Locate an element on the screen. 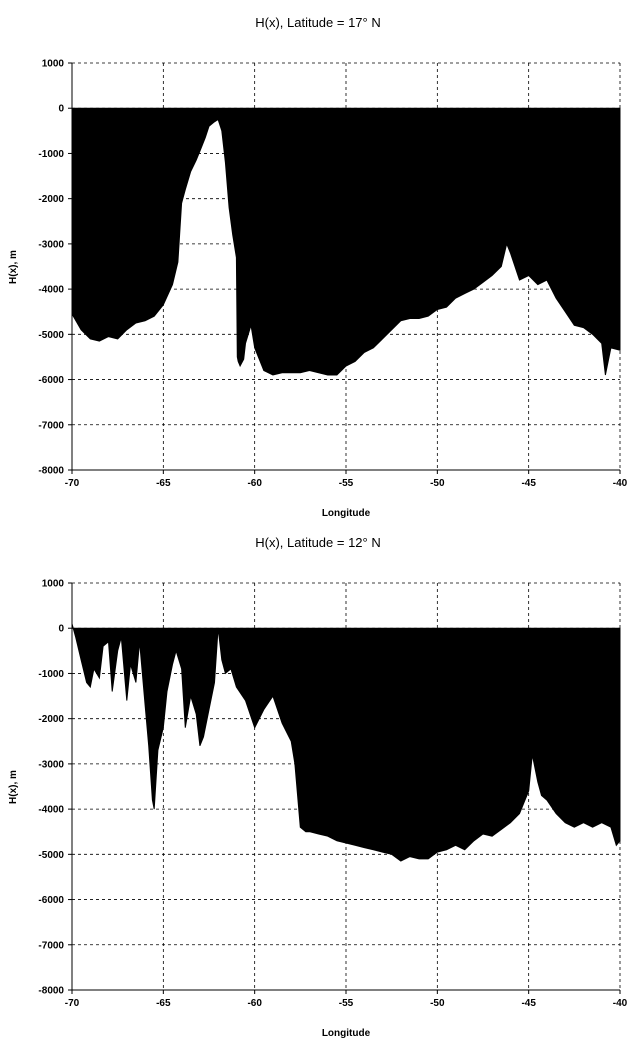 This screenshot has width=630, height=1042. chart-title: H(x), Latitude = 12° N is located at coordinates (318, 542).